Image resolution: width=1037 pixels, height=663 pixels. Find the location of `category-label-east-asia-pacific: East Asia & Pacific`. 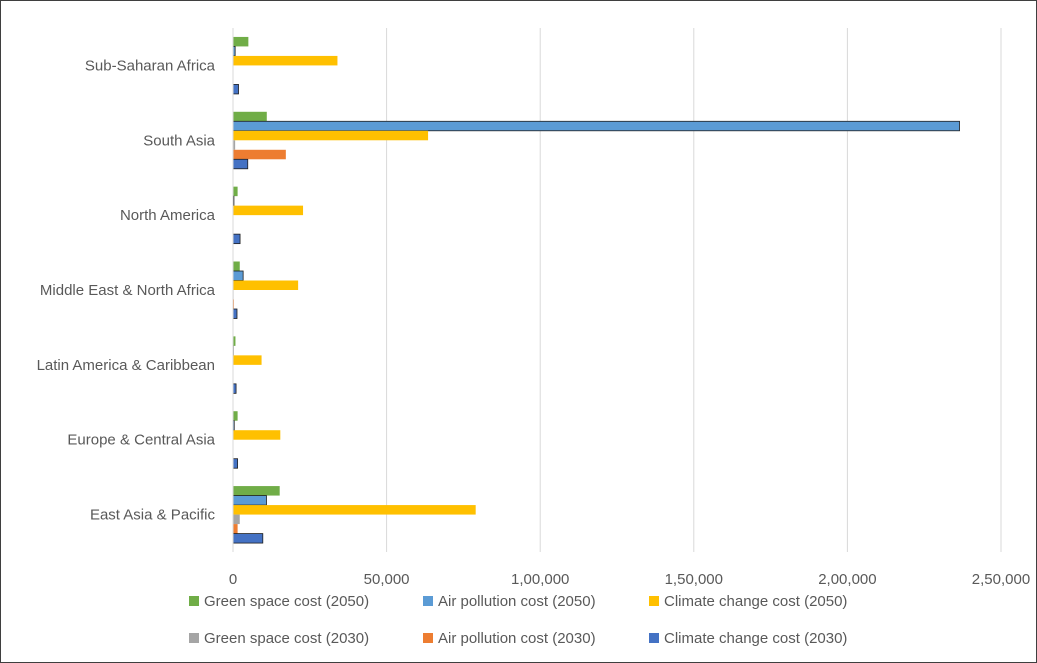

category-label-east-asia-pacific: East Asia & Pacific is located at coordinates (153, 515).